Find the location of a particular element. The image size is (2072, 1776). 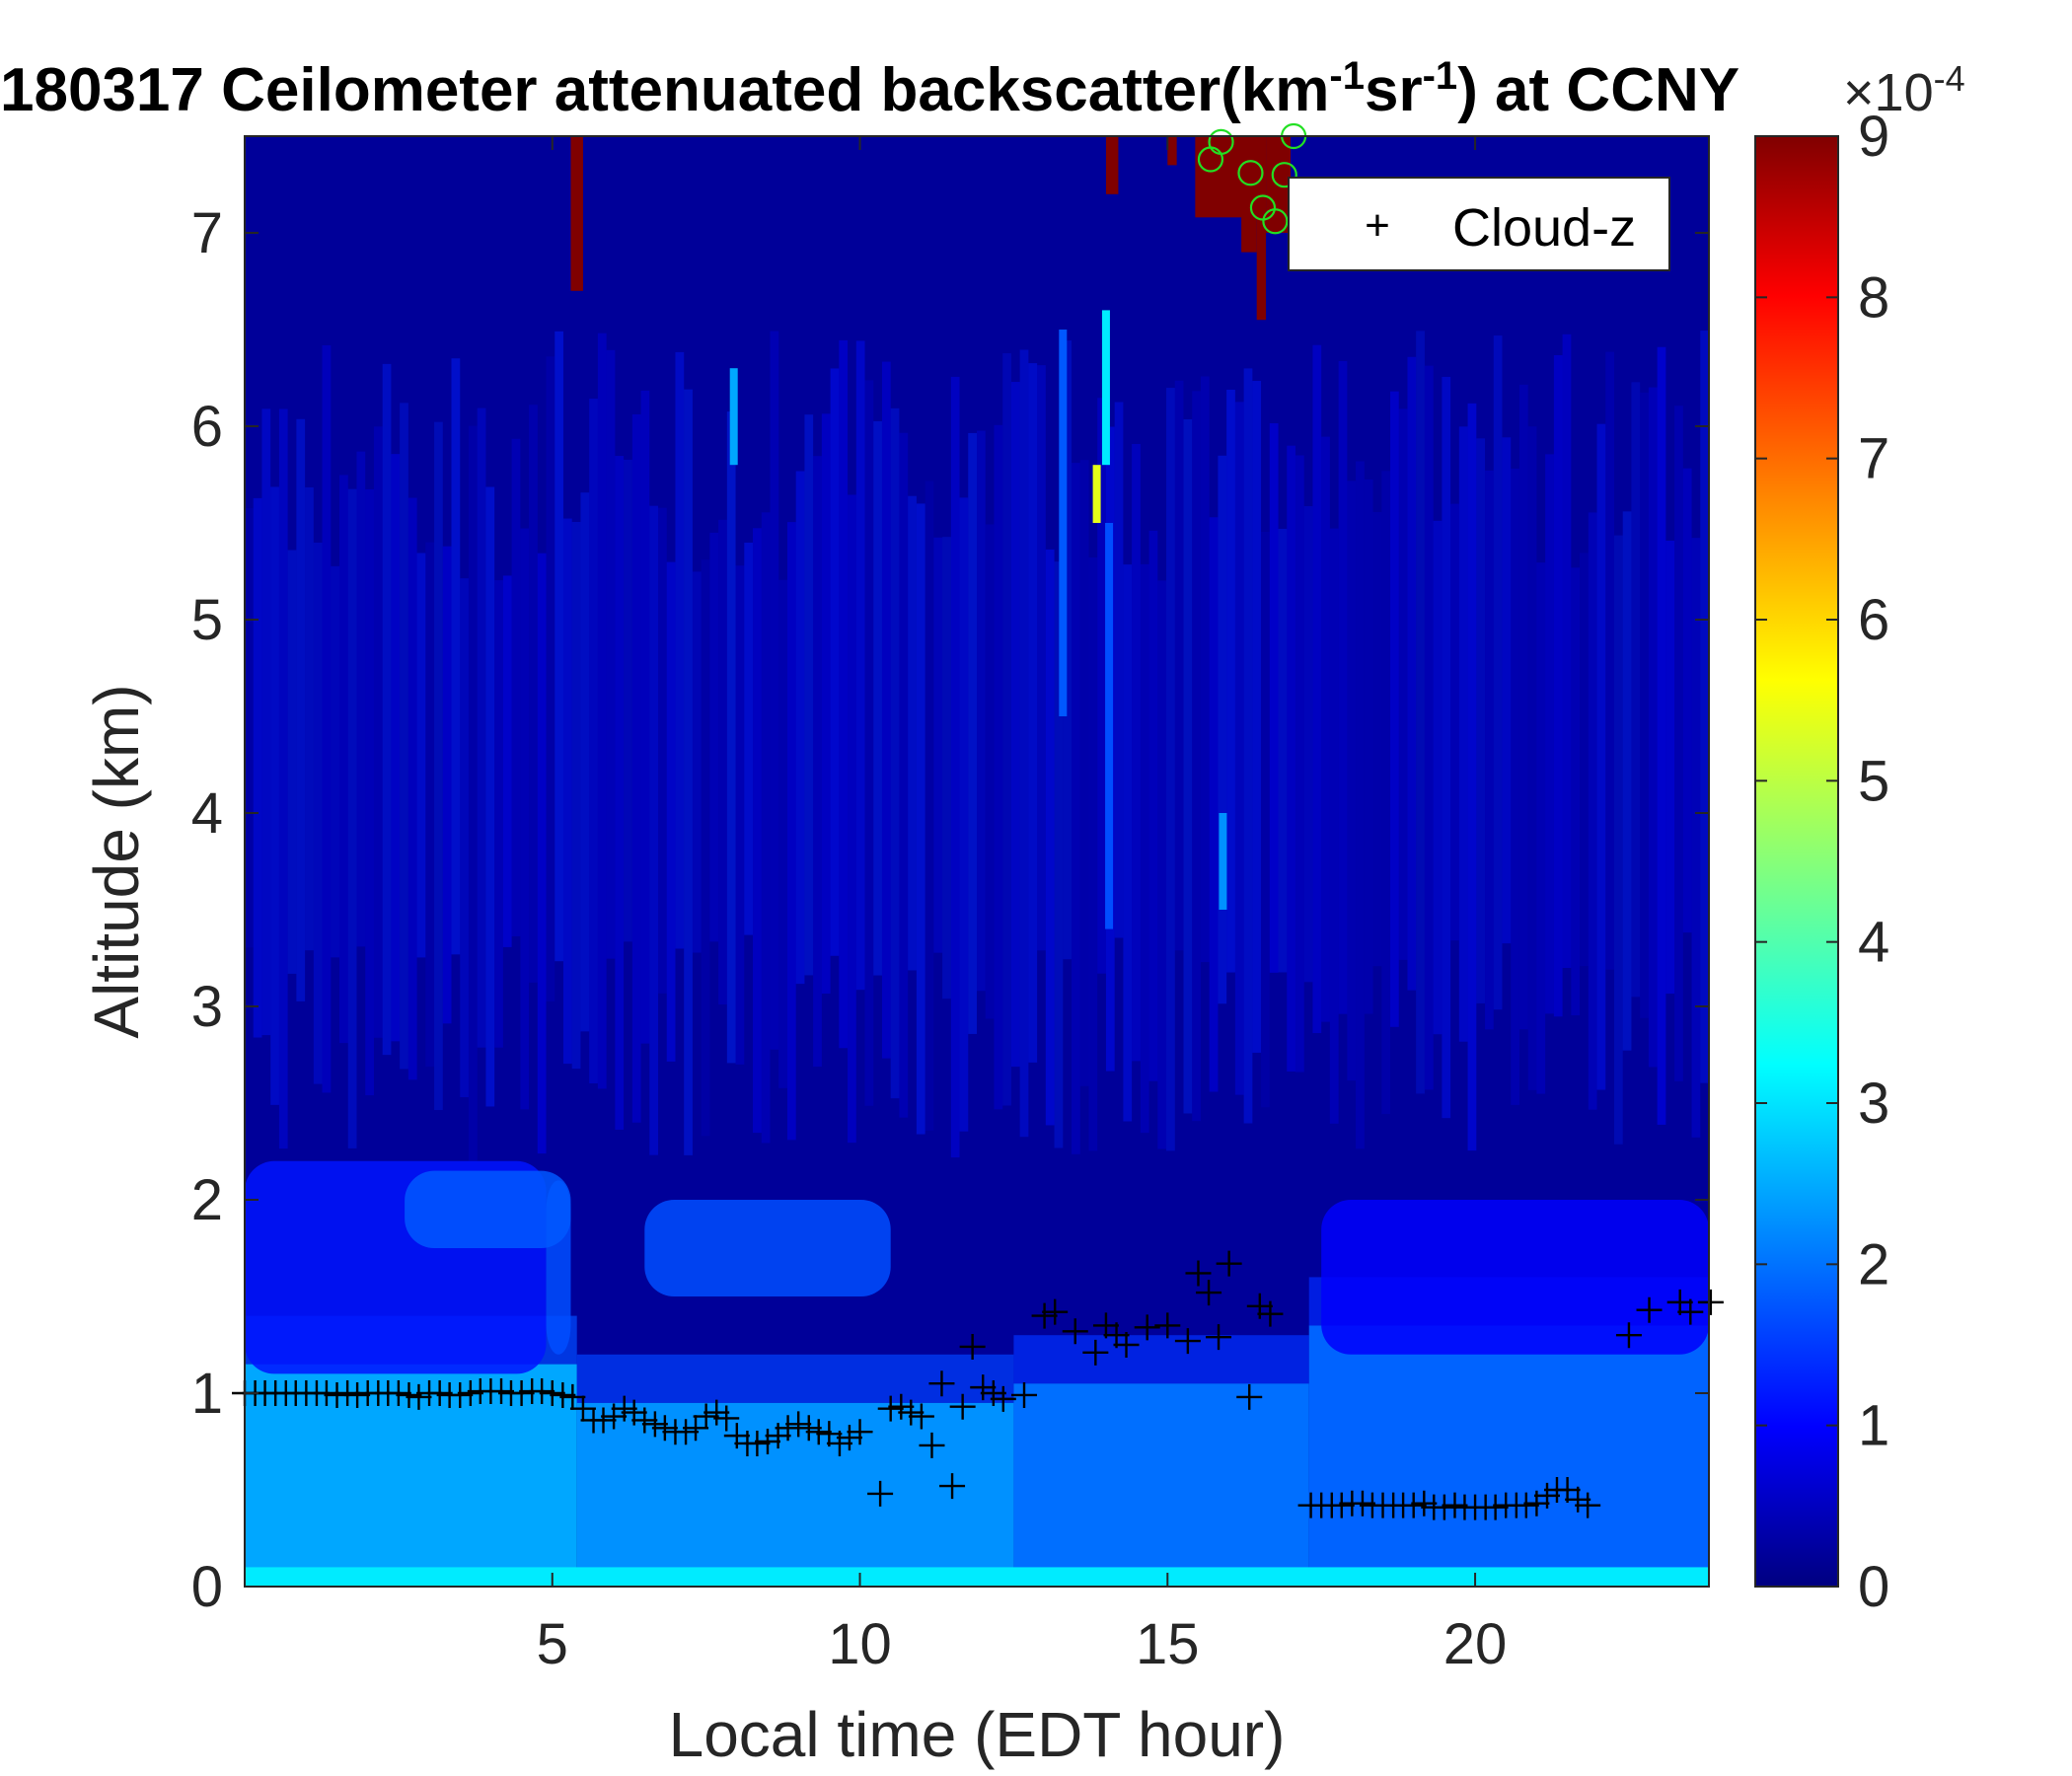

surface-layer is located at coordinates (977, 1577).